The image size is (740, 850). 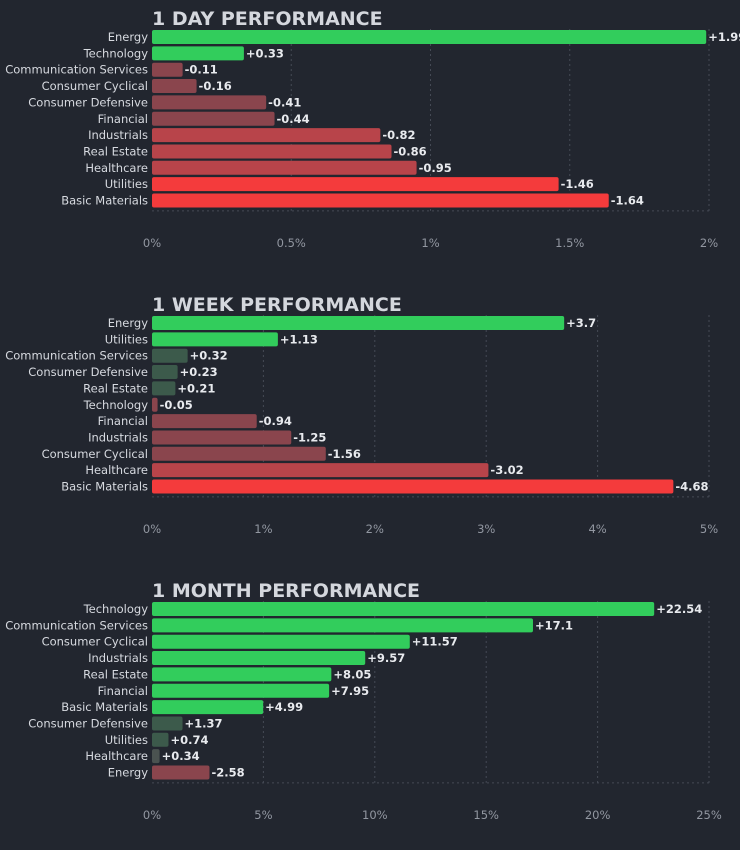 What do you see at coordinates (386, 658) in the screenshot?
I see `data-label-industrials: +9.57` at bounding box center [386, 658].